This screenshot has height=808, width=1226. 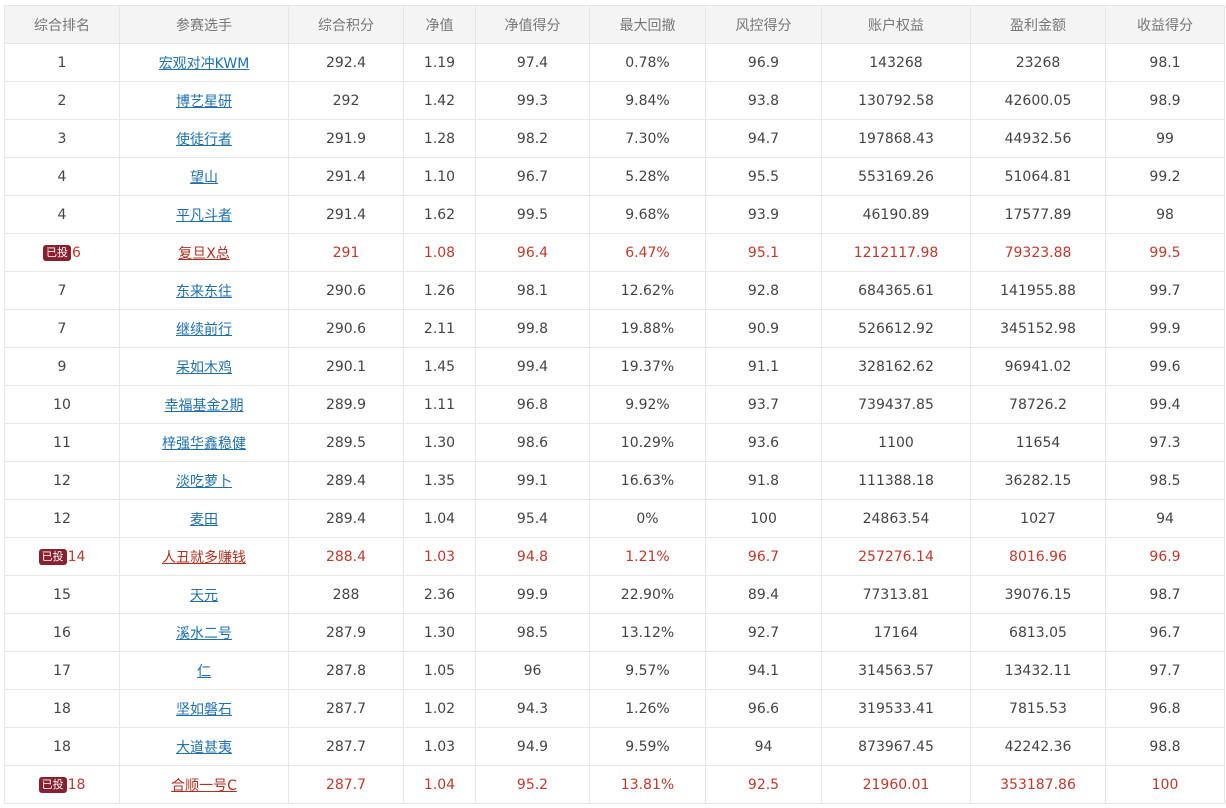 What do you see at coordinates (62, 404) in the screenshot?
I see `rank-cell: 10` at bounding box center [62, 404].